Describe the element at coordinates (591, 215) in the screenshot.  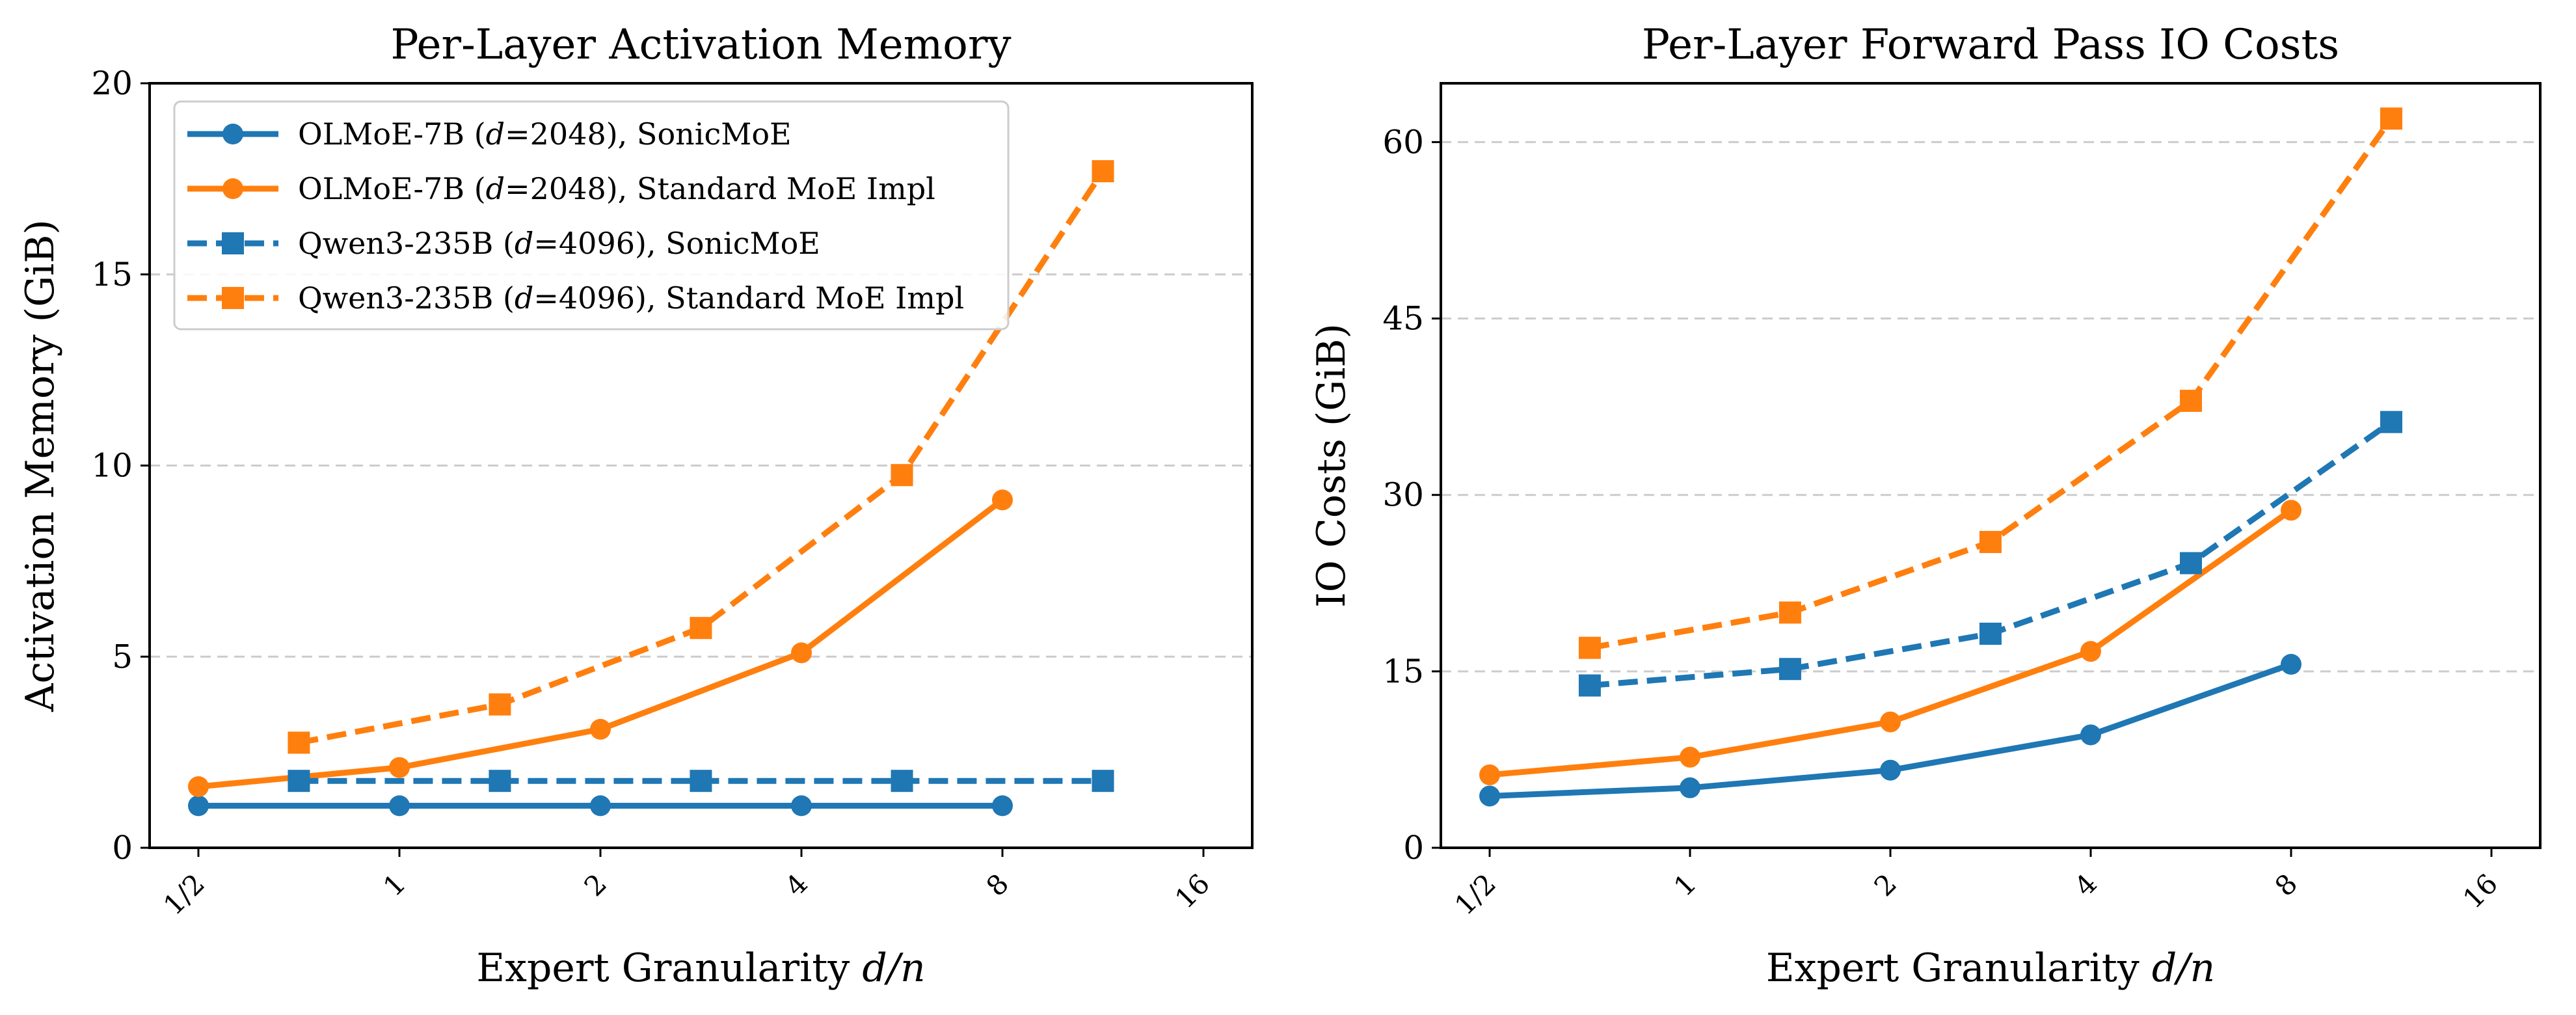
I see `legend-box` at that location.